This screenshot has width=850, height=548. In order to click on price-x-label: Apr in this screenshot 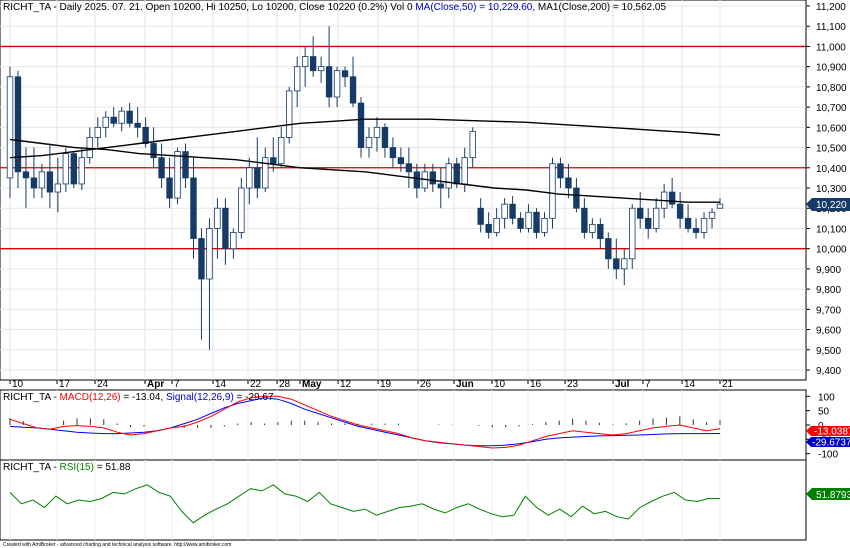, I will do `click(155, 384)`.